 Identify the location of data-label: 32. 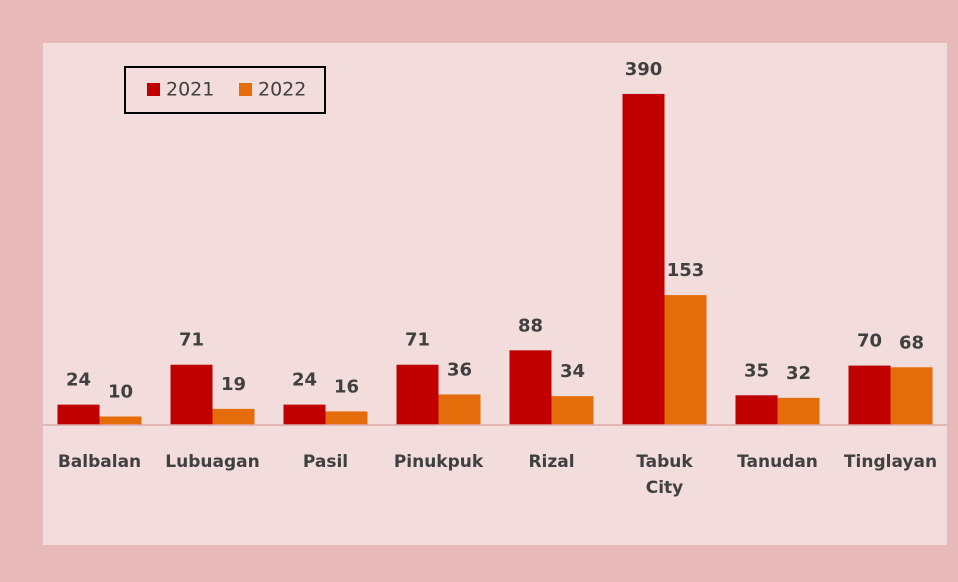
(798, 373).